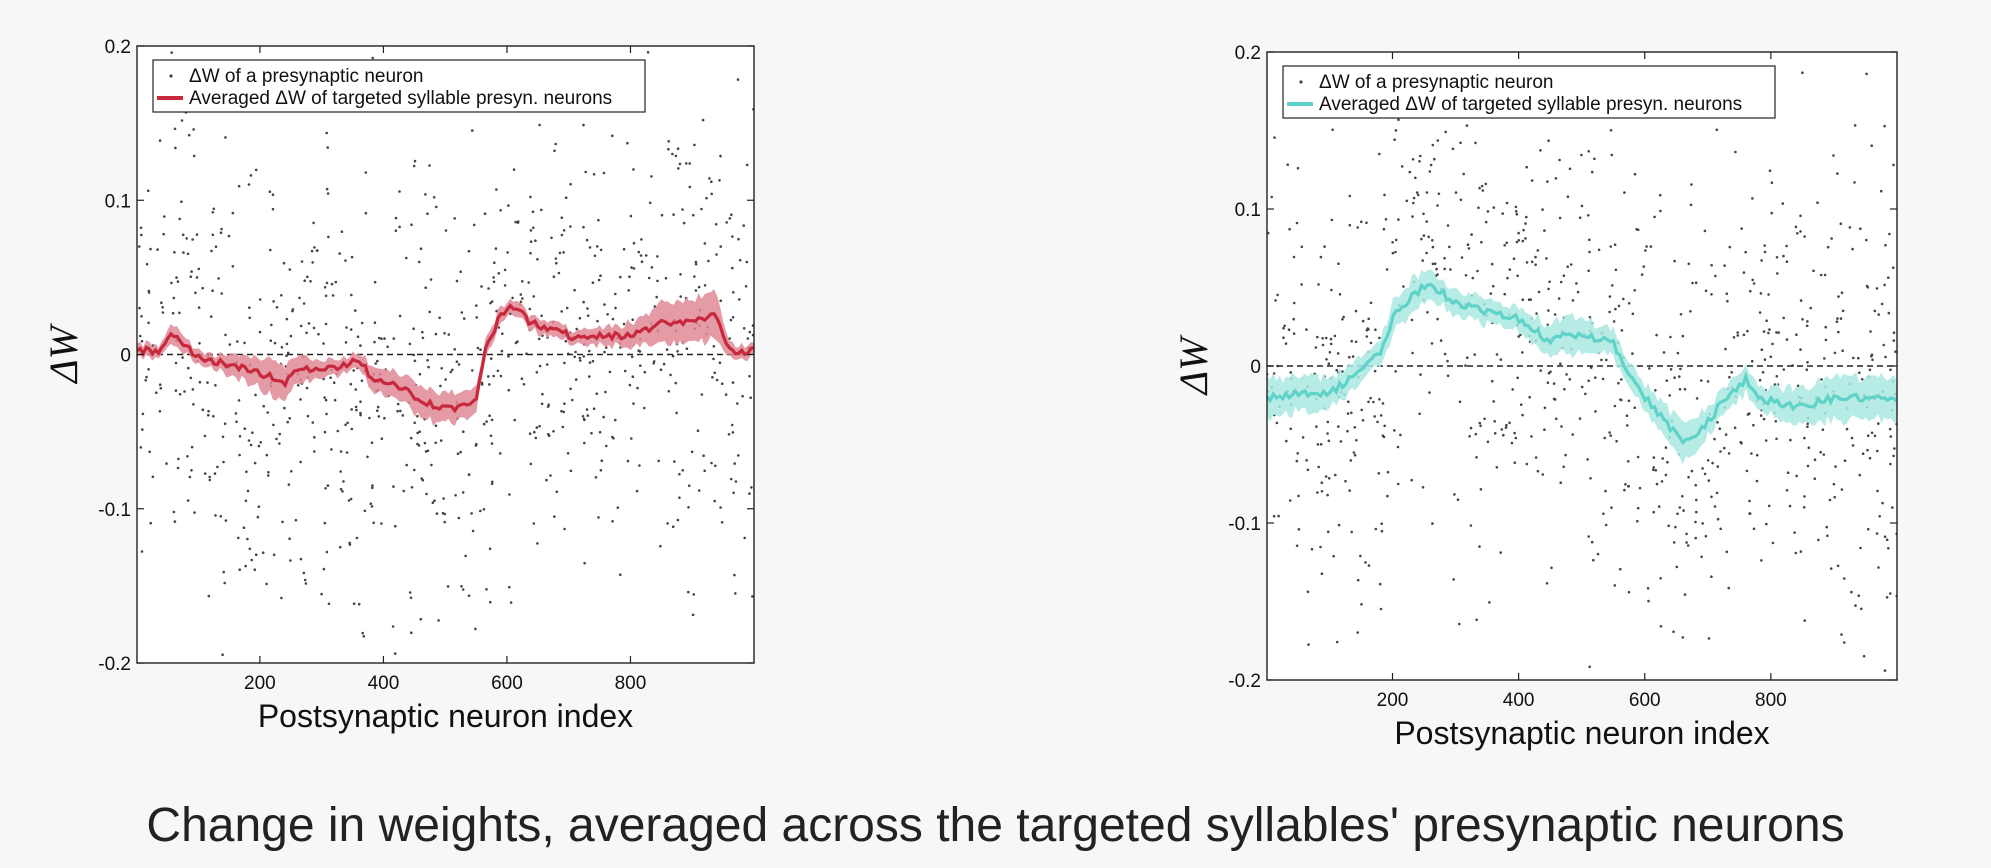 Image resolution: width=1991 pixels, height=868 pixels. I want to click on legend-box, so click(1529, 92).